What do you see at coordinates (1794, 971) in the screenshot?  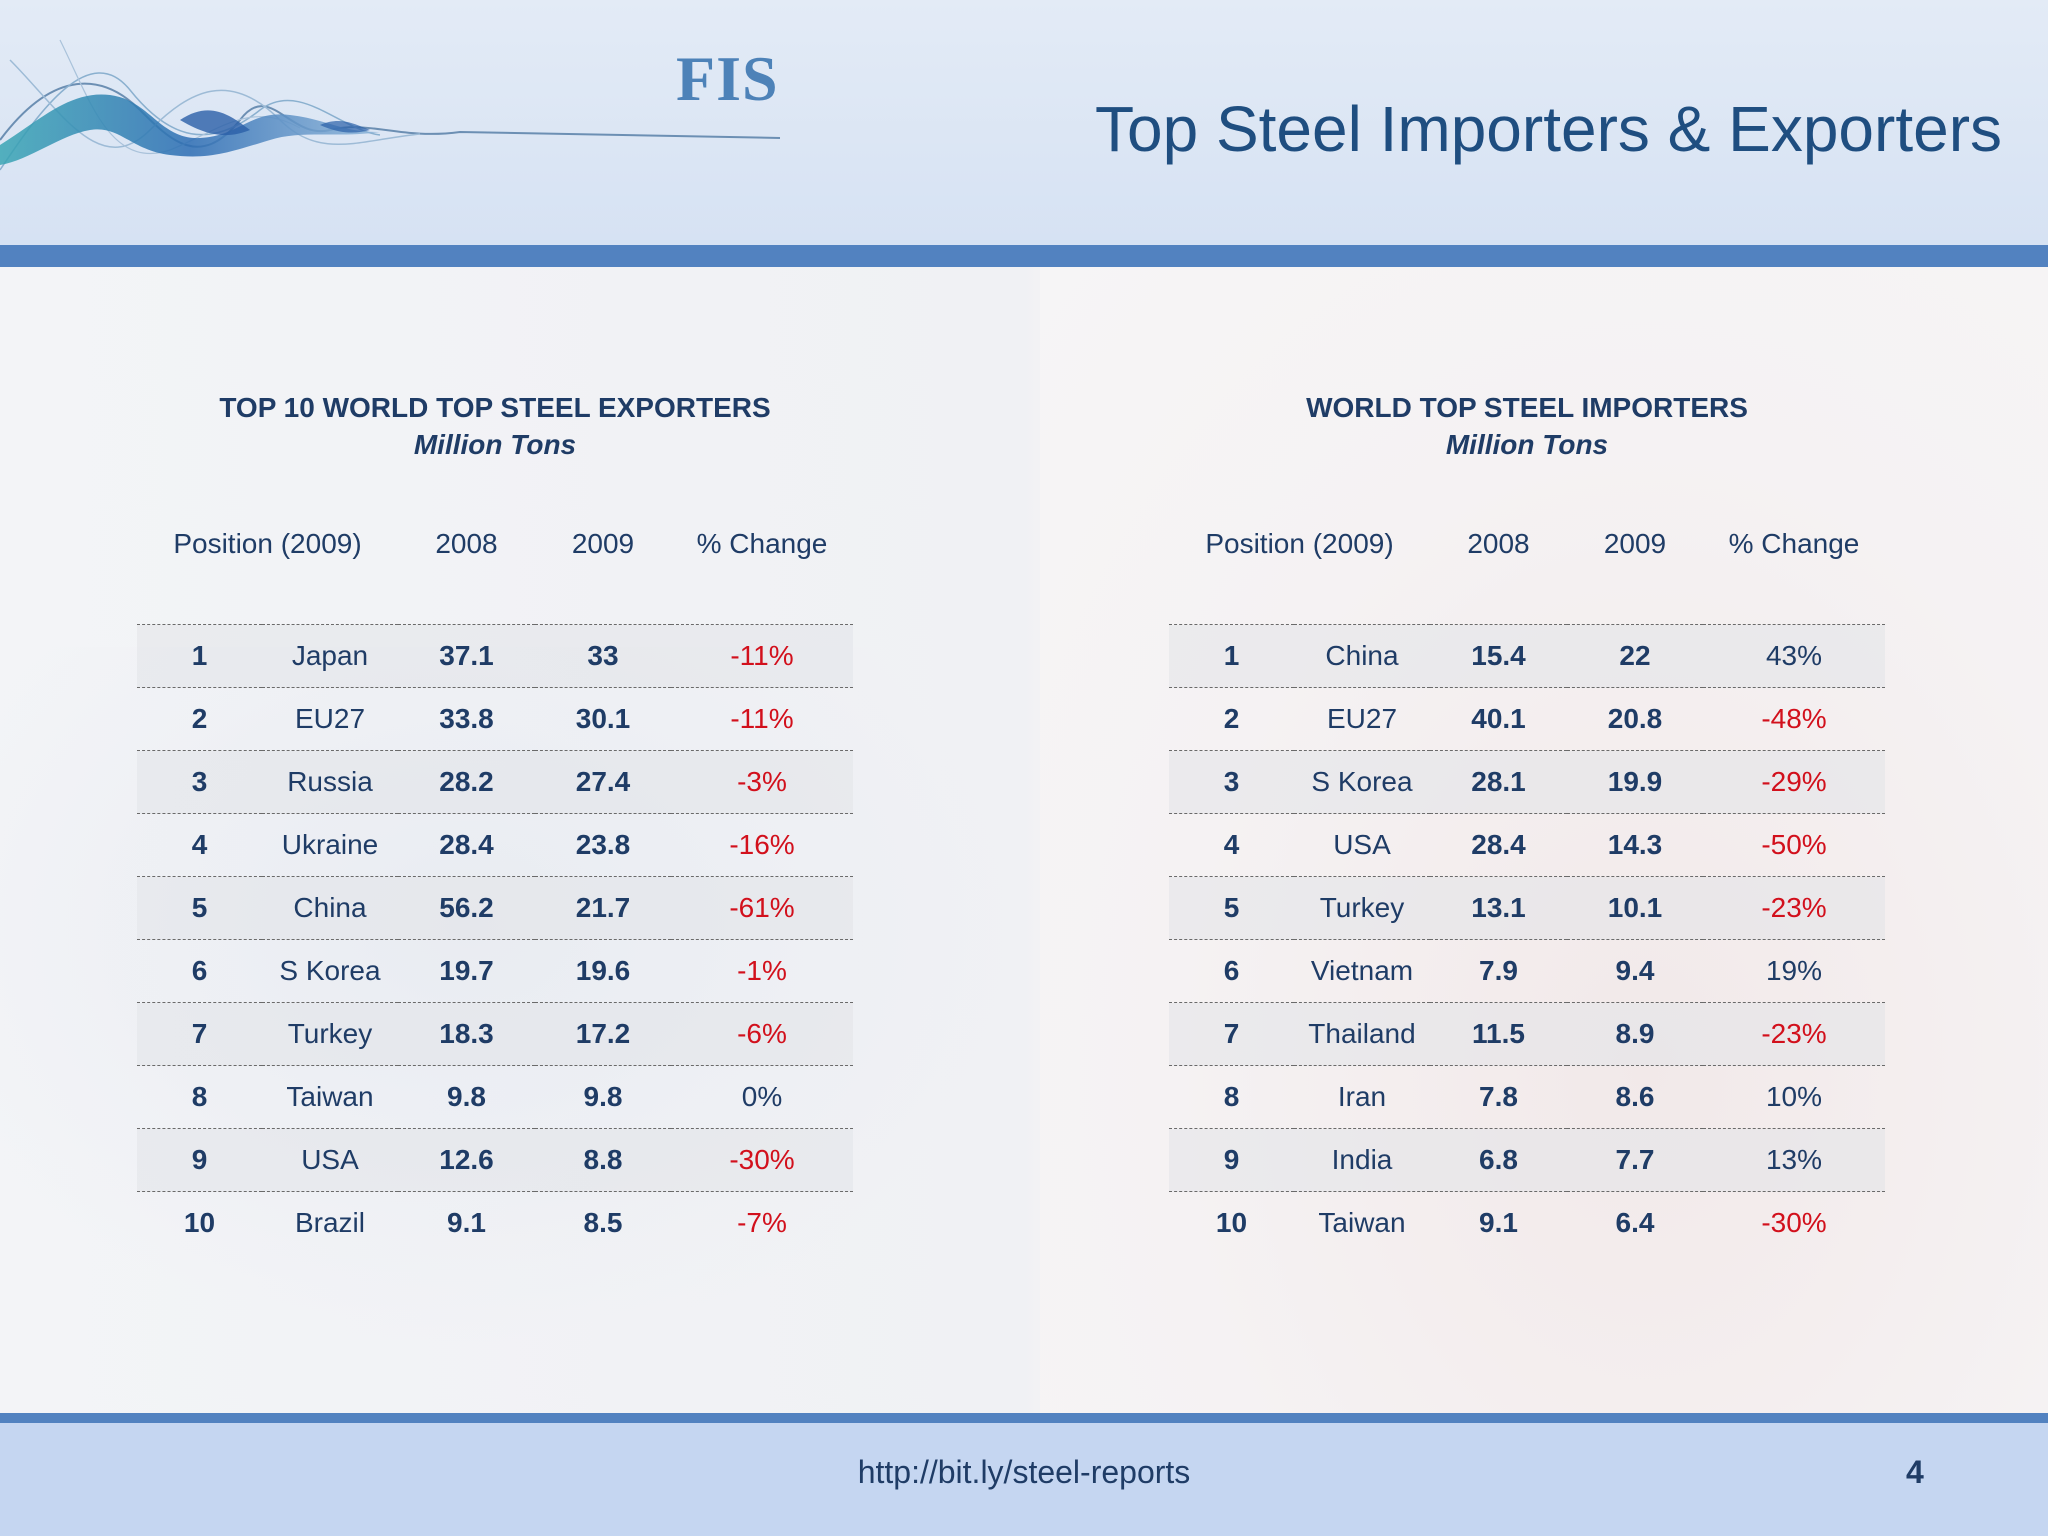 I see `percent-change-cell: 19%` at bounding box center [1794, 971].